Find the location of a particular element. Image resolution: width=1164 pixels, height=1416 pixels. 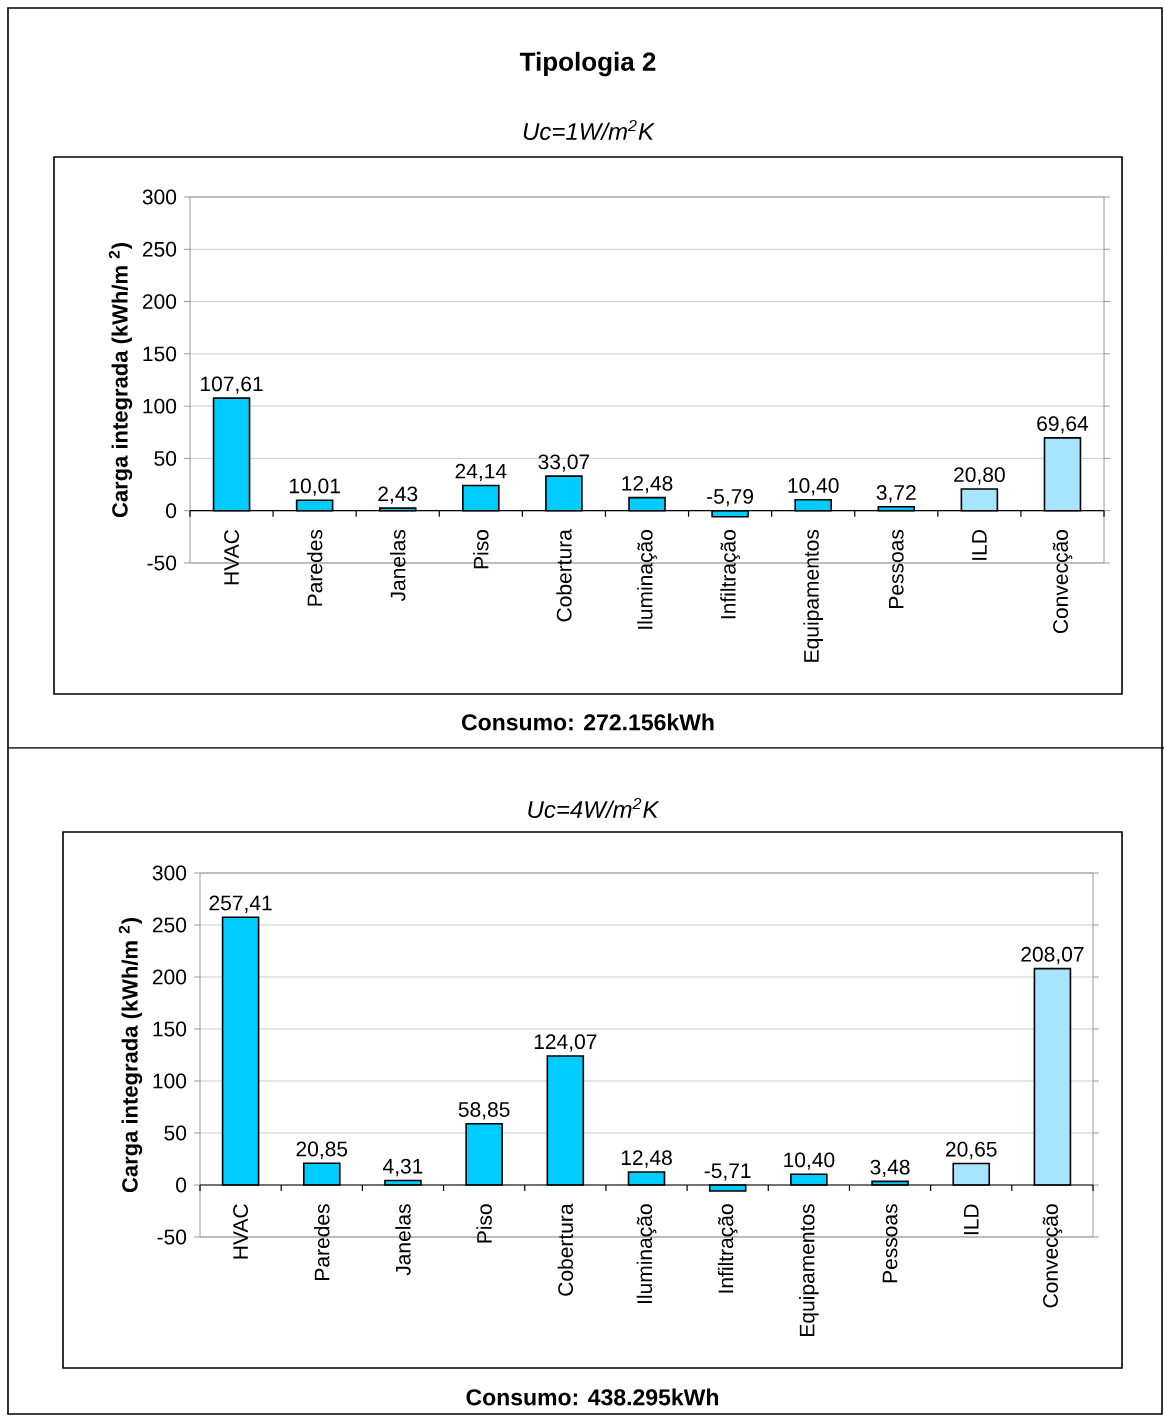

data-label: 20,85 is located at coordinates (322, 1150).